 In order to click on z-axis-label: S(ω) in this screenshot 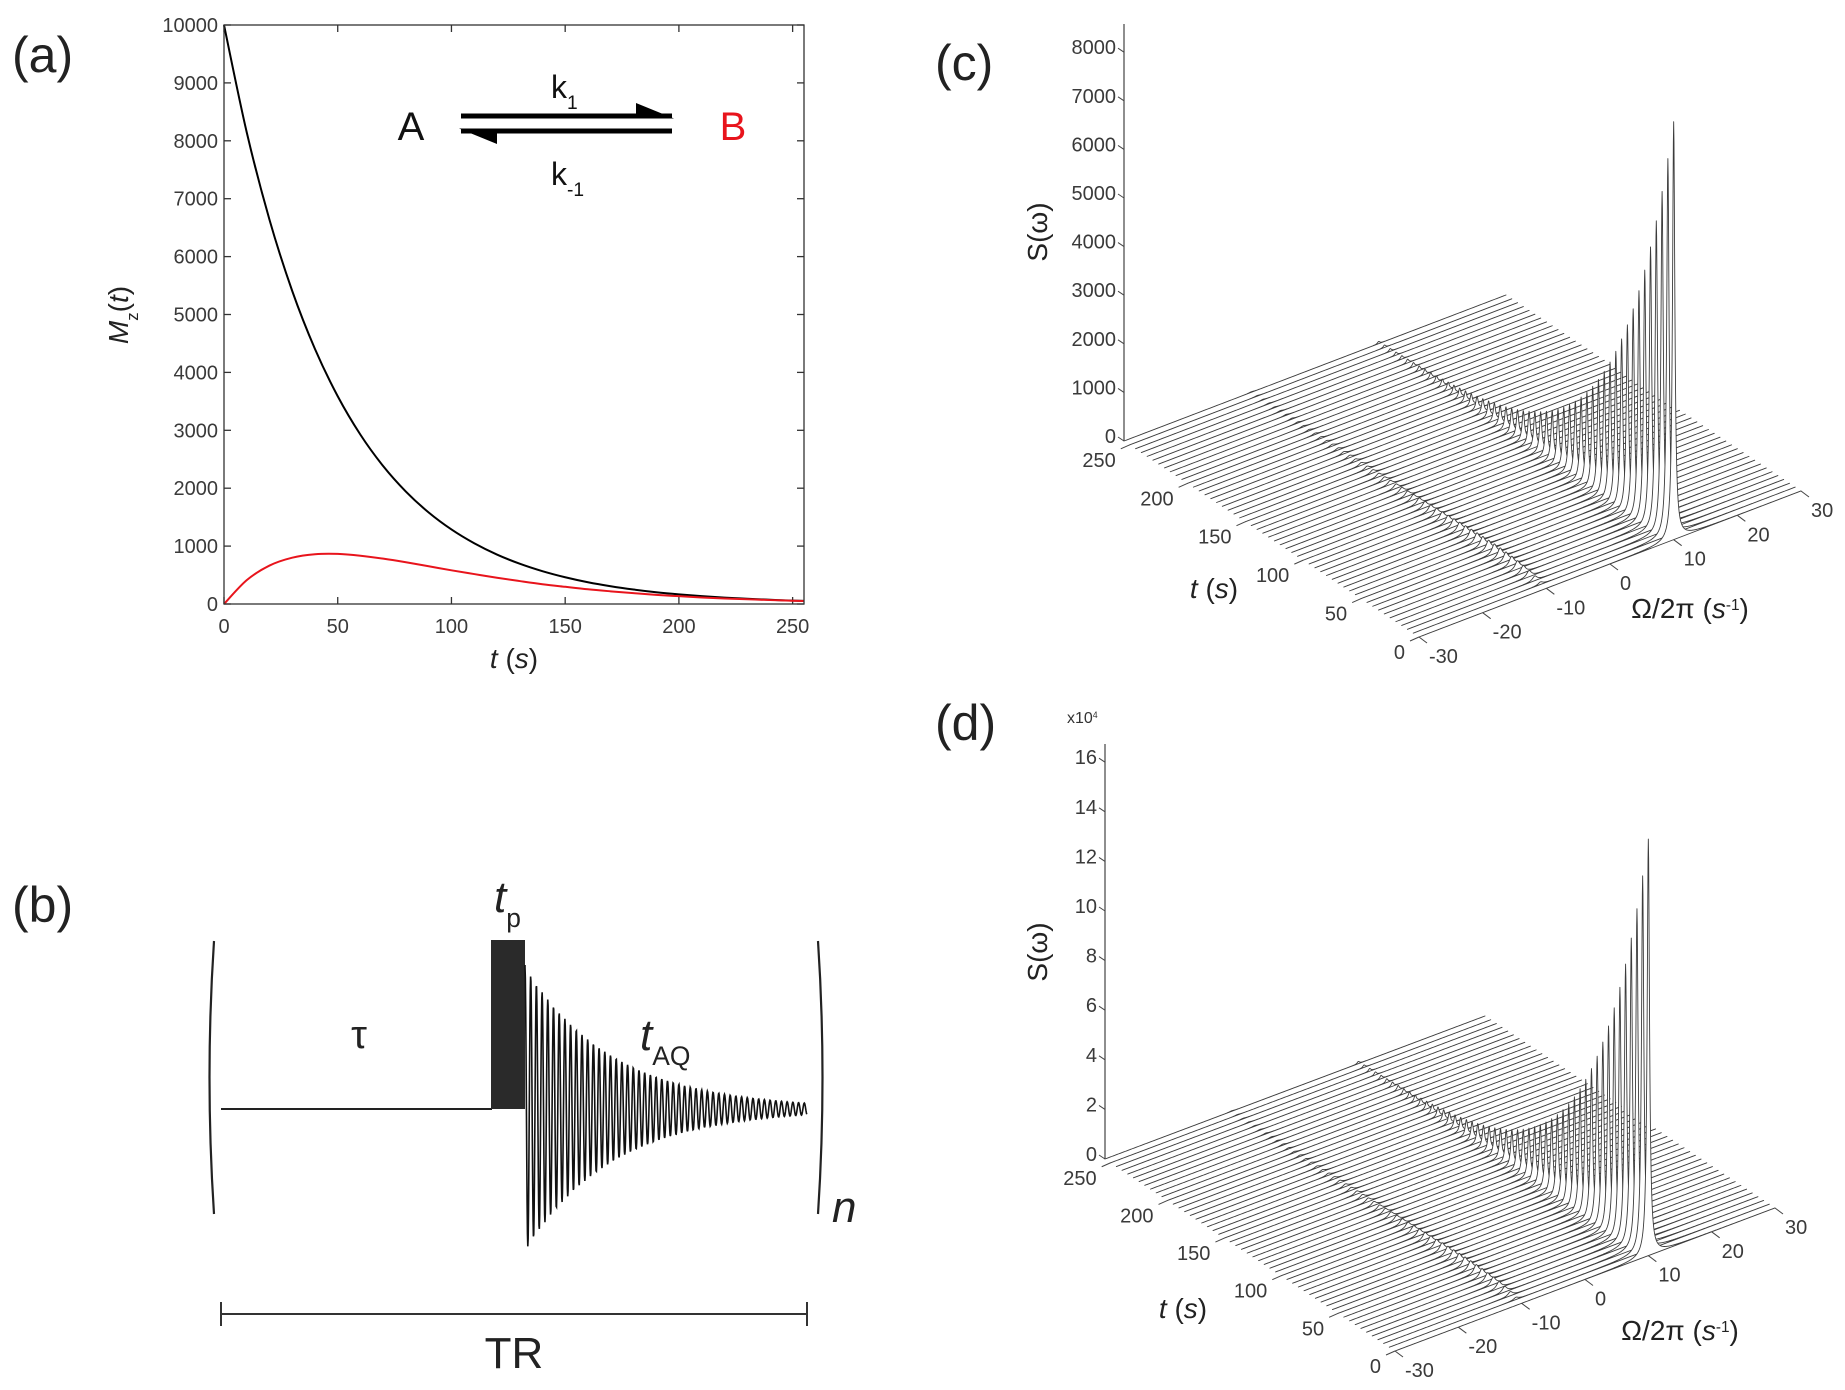, I will do `click(1037, 231)`.